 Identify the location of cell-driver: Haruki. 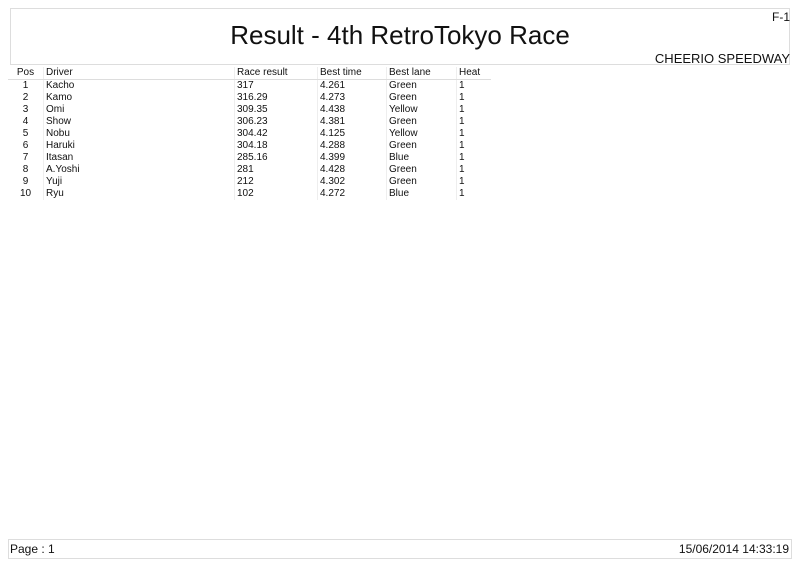
(139, 146).